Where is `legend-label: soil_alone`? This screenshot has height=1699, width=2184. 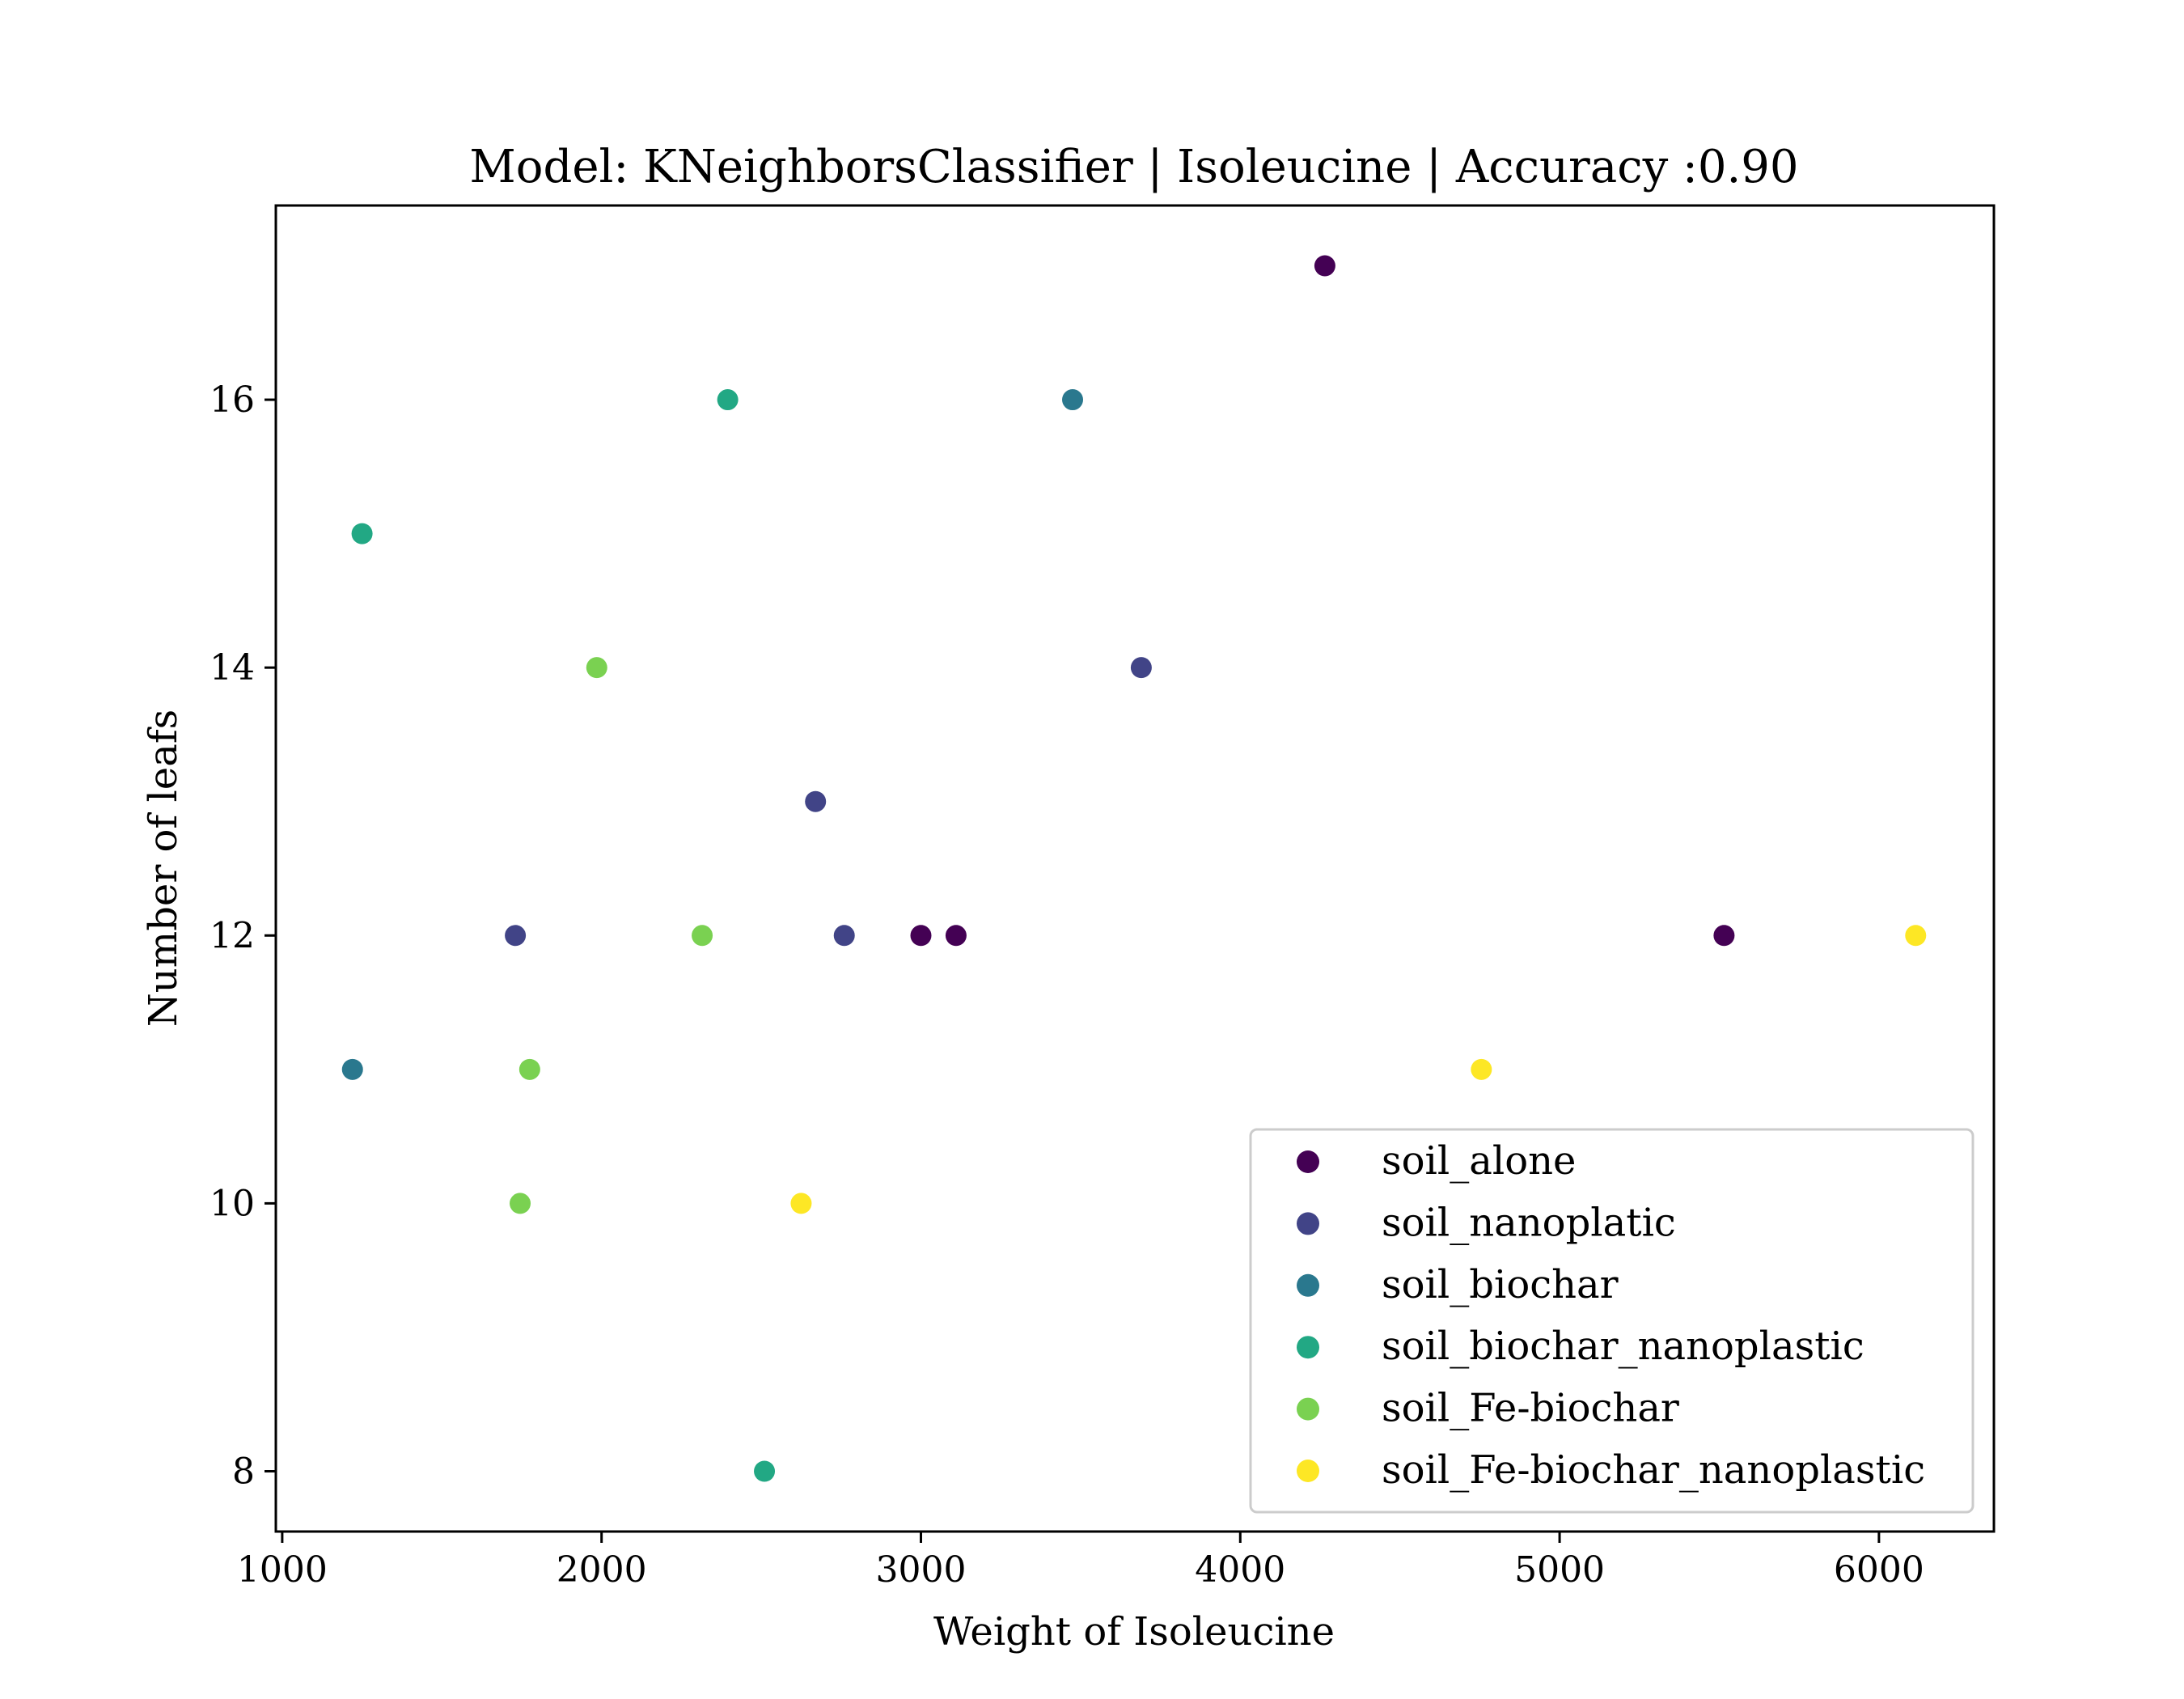
legend-label: soil_alone is located at coordinates (1479, 1161).